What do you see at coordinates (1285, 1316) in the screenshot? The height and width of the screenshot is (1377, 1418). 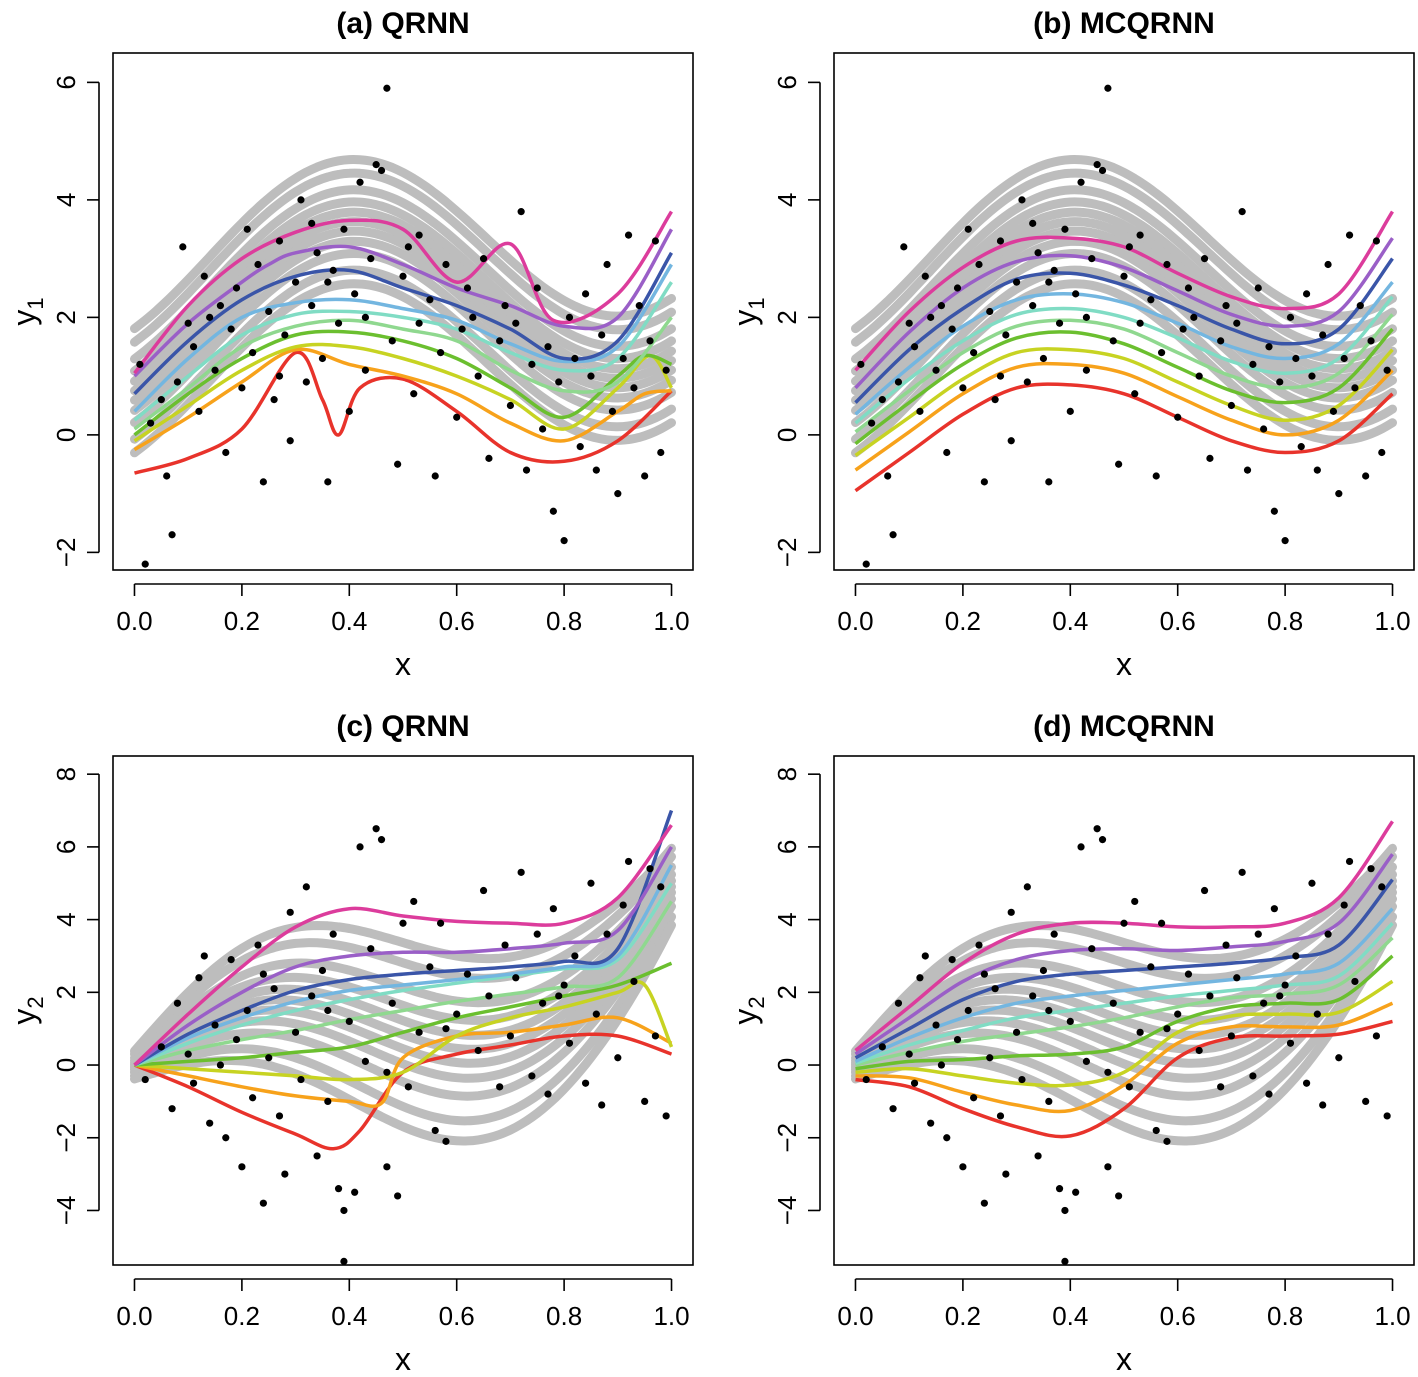 I see `x-tick-label: 0.8` at bounding box center [1285, 1316].